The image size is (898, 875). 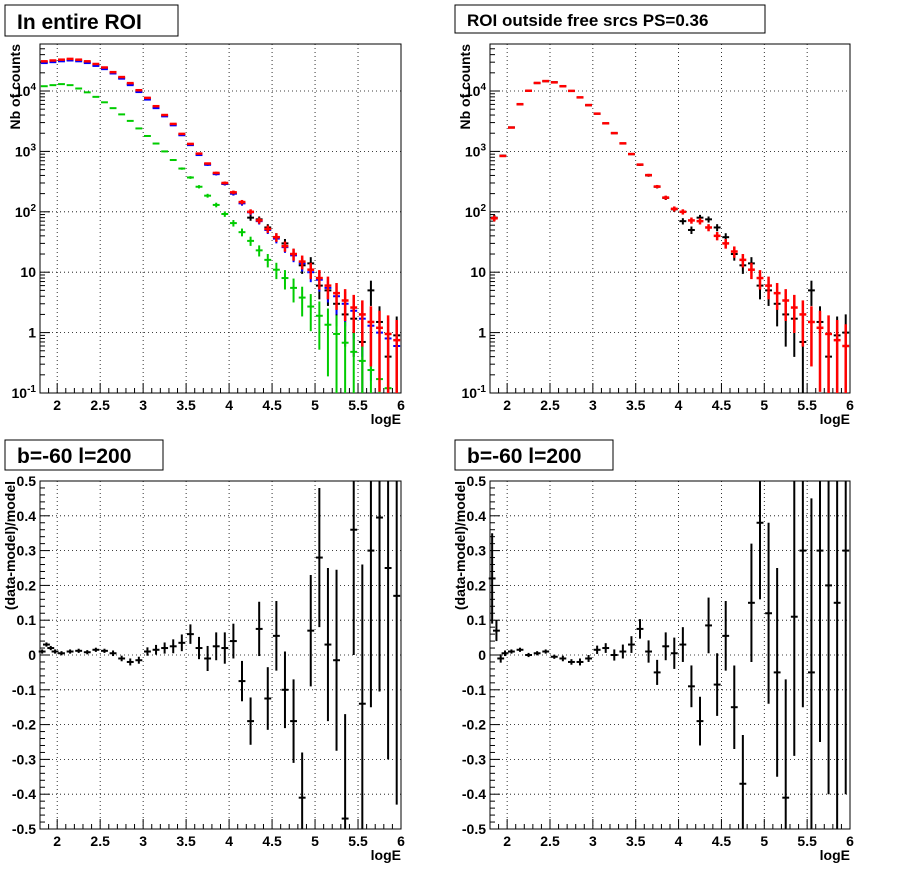 I want to click on chart-title: ROI outside free srcs PS=0.36, so click(x=587, y=20).